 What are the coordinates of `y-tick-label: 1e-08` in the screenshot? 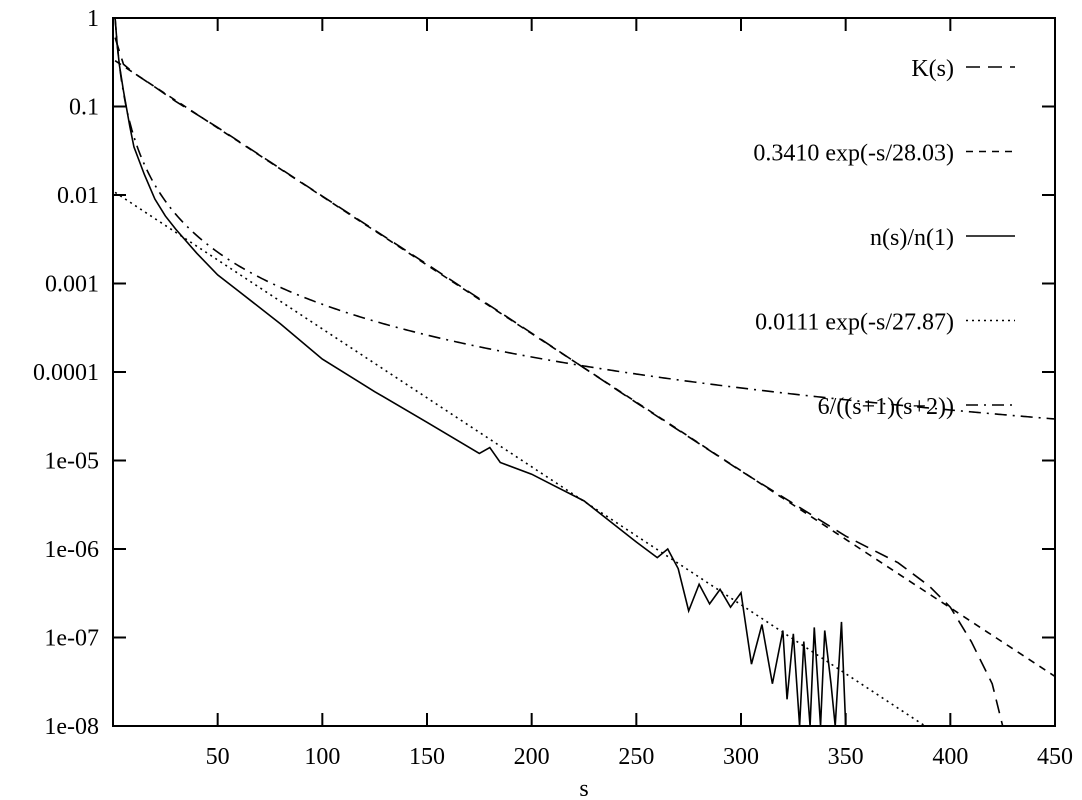 It's located at (71, 727).